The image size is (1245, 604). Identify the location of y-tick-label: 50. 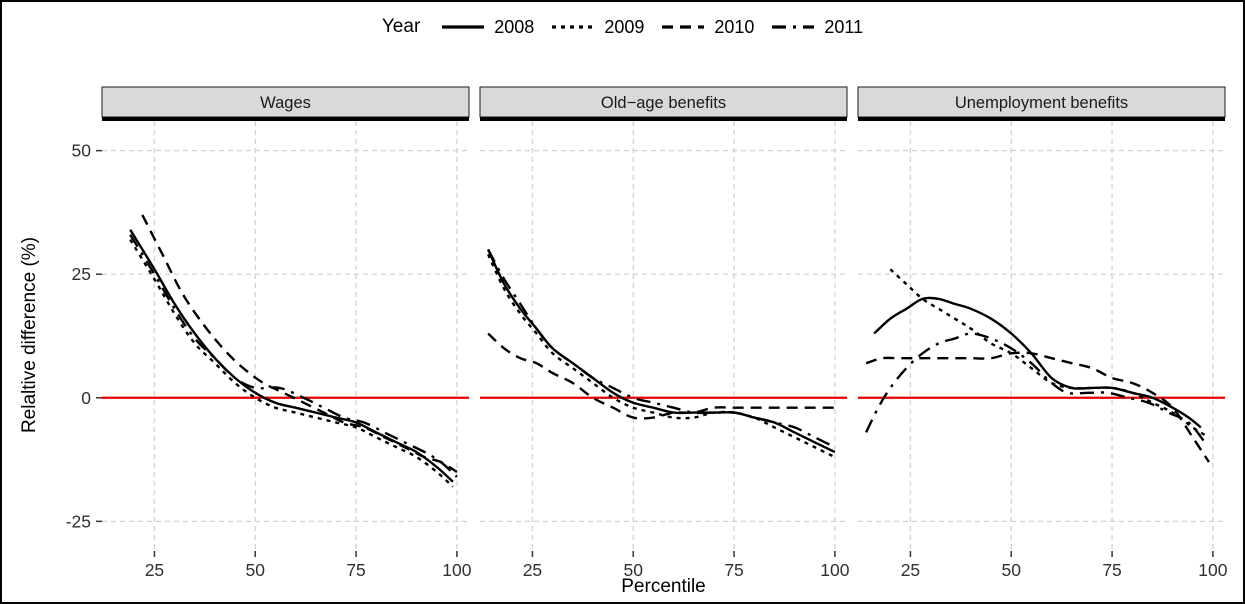
(82, 151).